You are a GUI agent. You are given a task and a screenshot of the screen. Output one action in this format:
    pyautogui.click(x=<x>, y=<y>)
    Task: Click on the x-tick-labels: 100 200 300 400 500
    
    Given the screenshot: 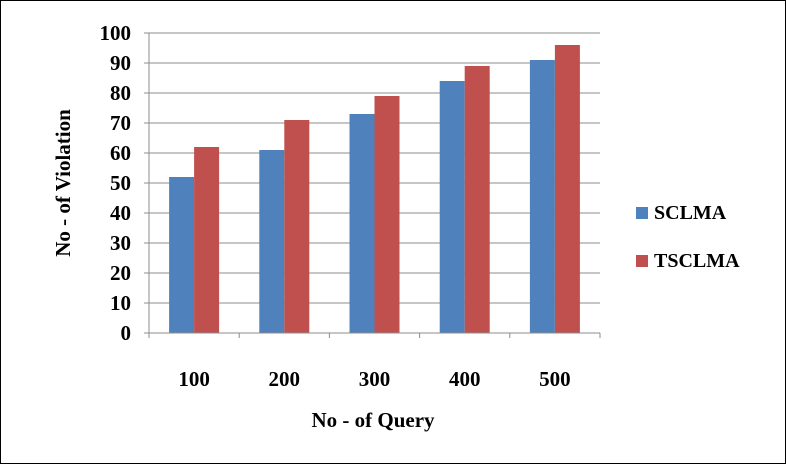 What is the action you would take?
    pyautogui.click(x=374, y=379)
    